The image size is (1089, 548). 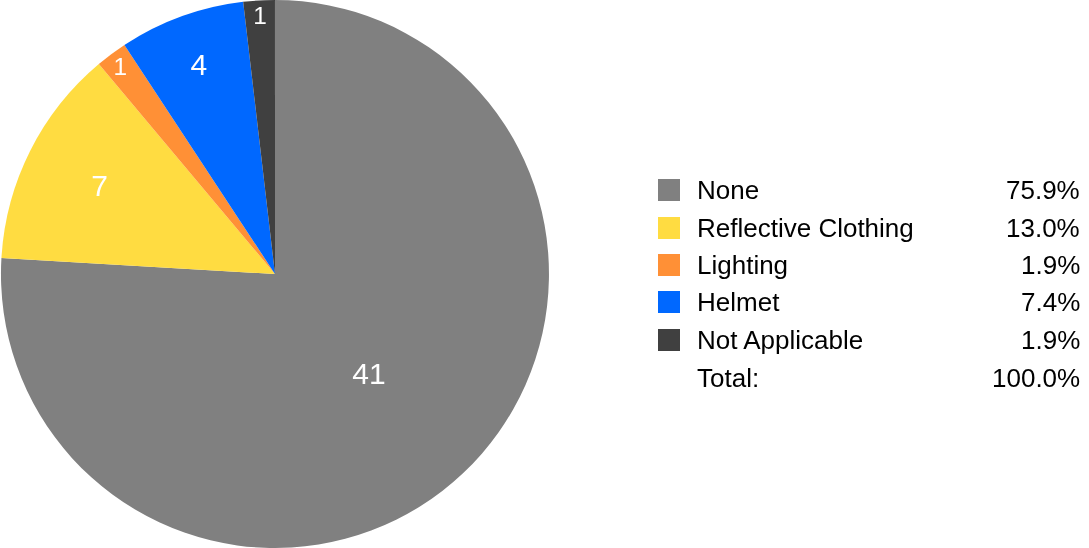 I want to click on pie-slice, so click(x=199, y=137).